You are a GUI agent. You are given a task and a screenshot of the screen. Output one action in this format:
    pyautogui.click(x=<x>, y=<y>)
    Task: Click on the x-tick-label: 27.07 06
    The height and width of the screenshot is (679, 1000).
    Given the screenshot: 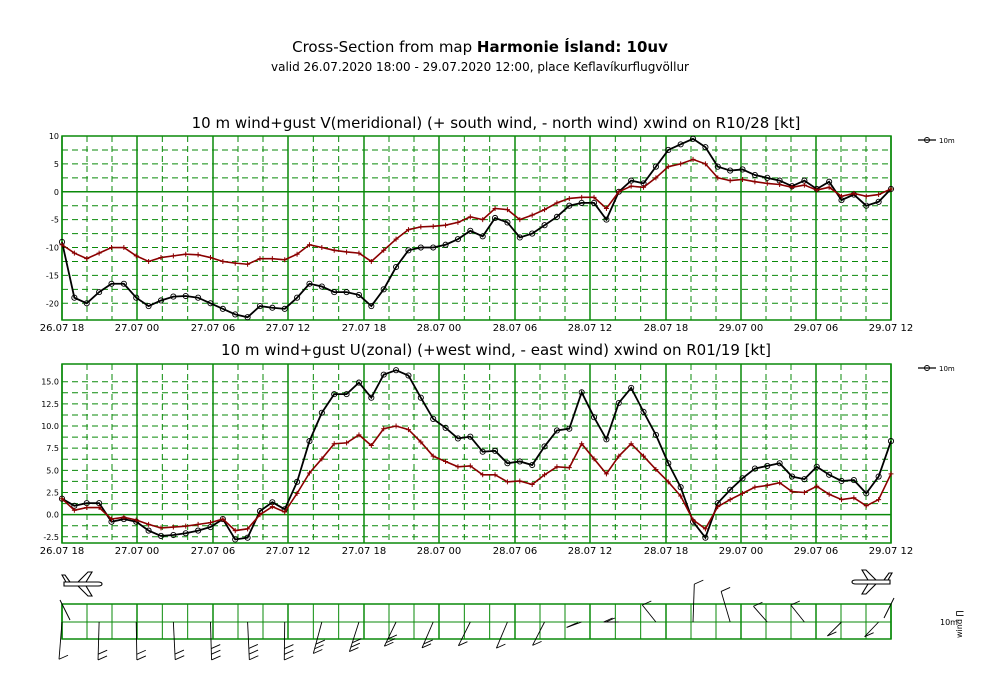 What is the action you would take?
    pyautogui.click(x=213, y=328)
    